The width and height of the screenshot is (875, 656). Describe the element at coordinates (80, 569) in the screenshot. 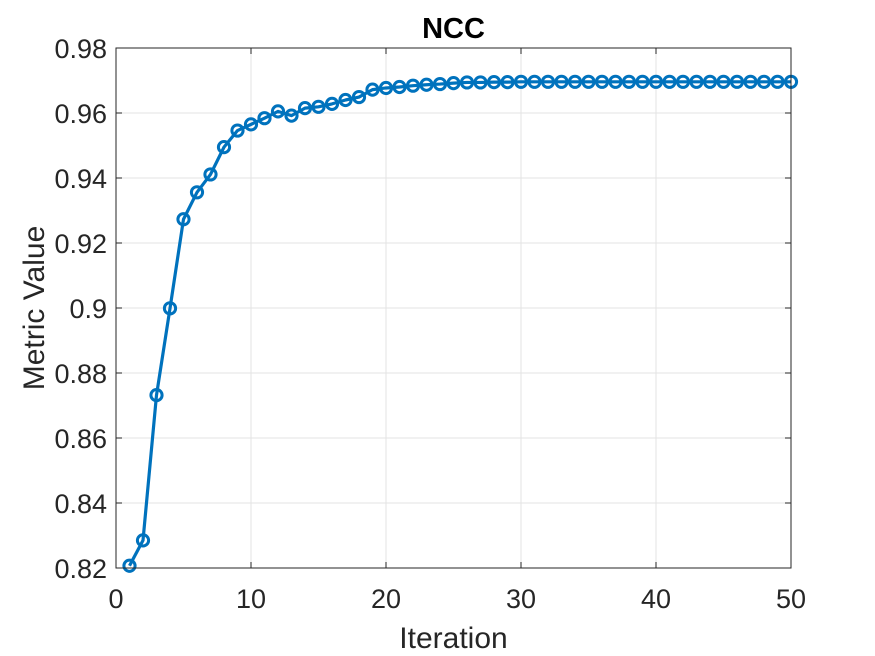

I see `y-tick-label: 0.82` at that location.